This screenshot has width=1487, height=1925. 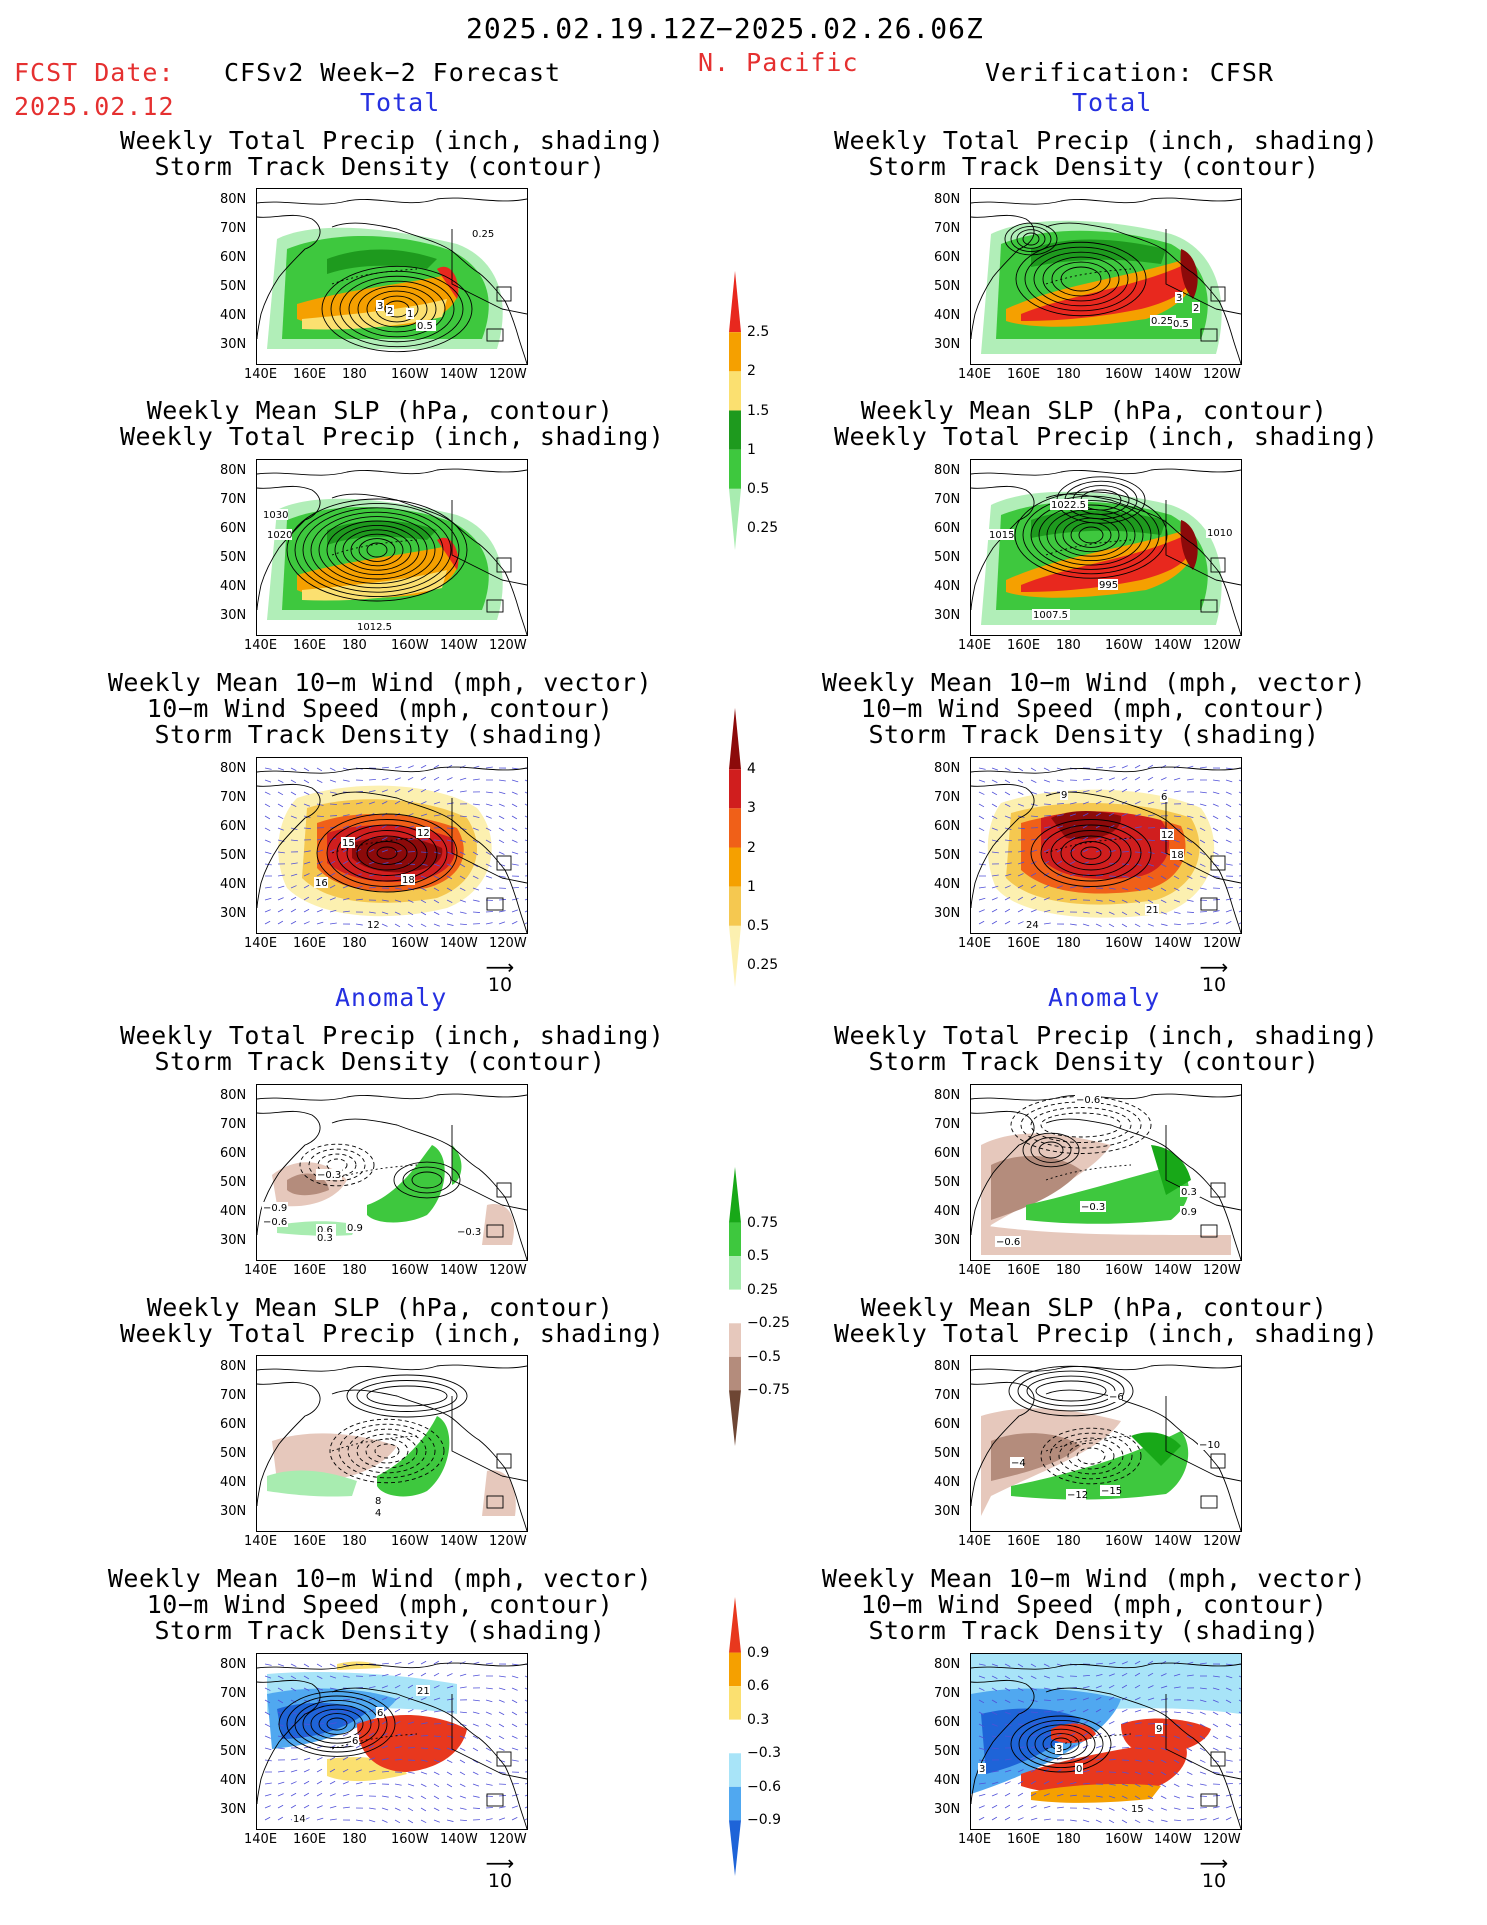 What do you see at coordinates (299, 1819) in the screenshot?
I see `contour-label: 14` at bounding box center [299, 1819].